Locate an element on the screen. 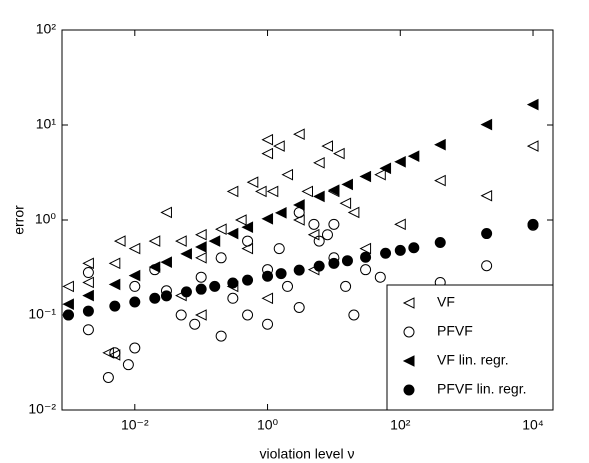  legend-label: PFVF is located at coordinates (455, 331).